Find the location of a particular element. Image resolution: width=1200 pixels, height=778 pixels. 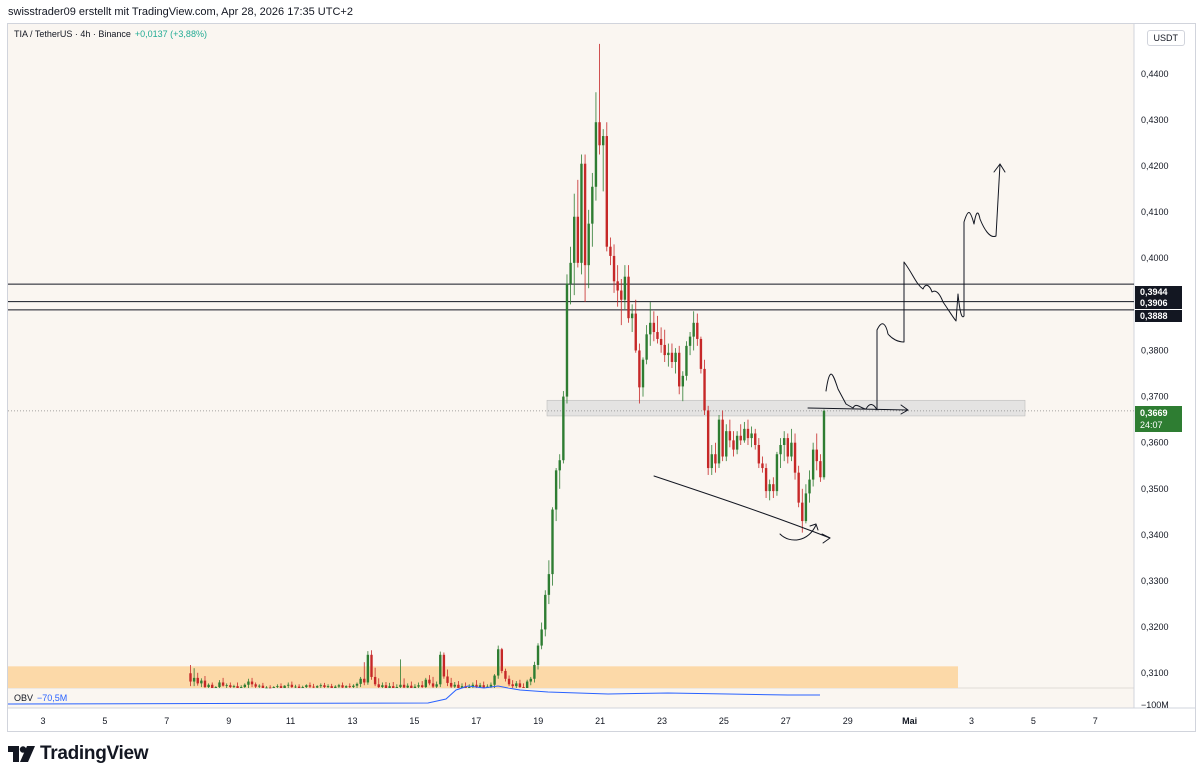

currency-badge: USDT is located at coordinates (1165, 38).